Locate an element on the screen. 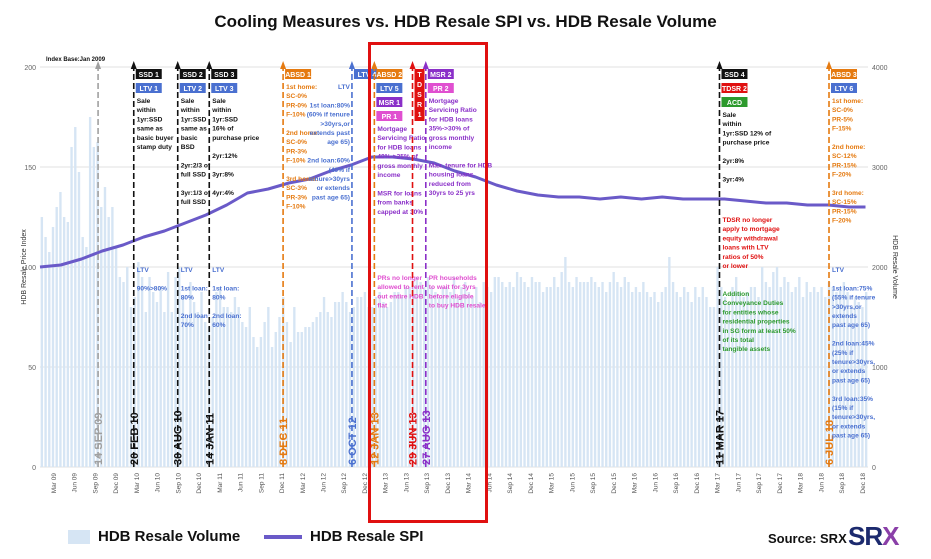 The width and height of the screenshot is (931, 559). event-note-line: extends past is located at coordinates (330, 133).